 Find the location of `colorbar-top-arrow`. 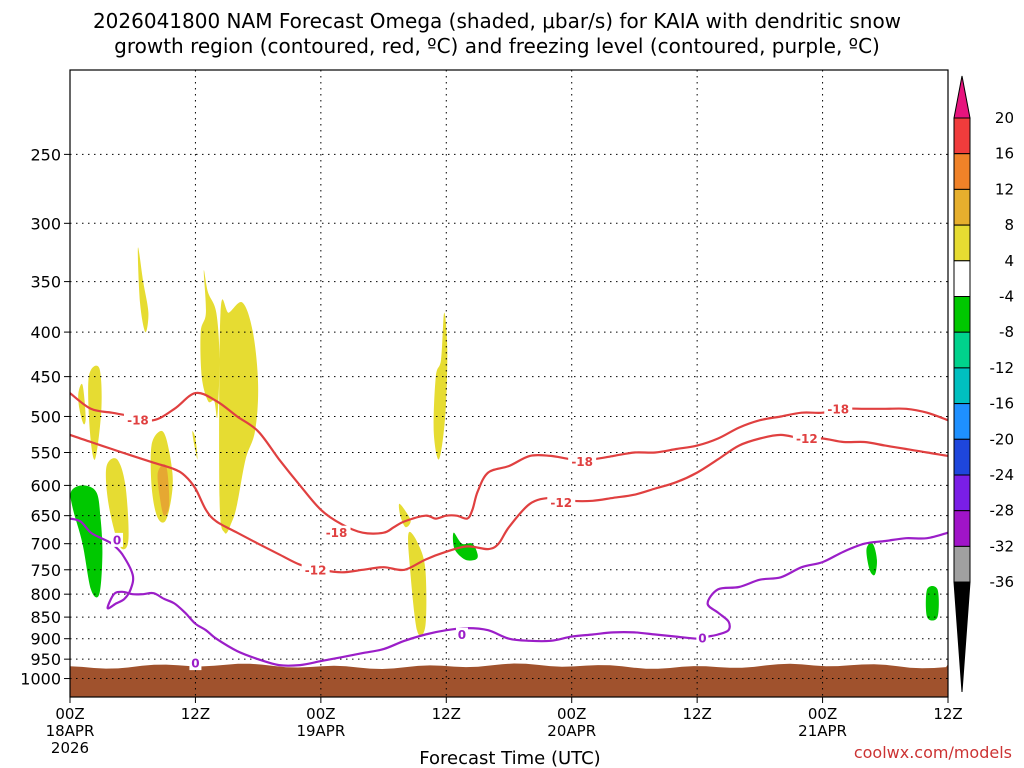

colorbar-top-arrow is located at coordinates (962, 97).